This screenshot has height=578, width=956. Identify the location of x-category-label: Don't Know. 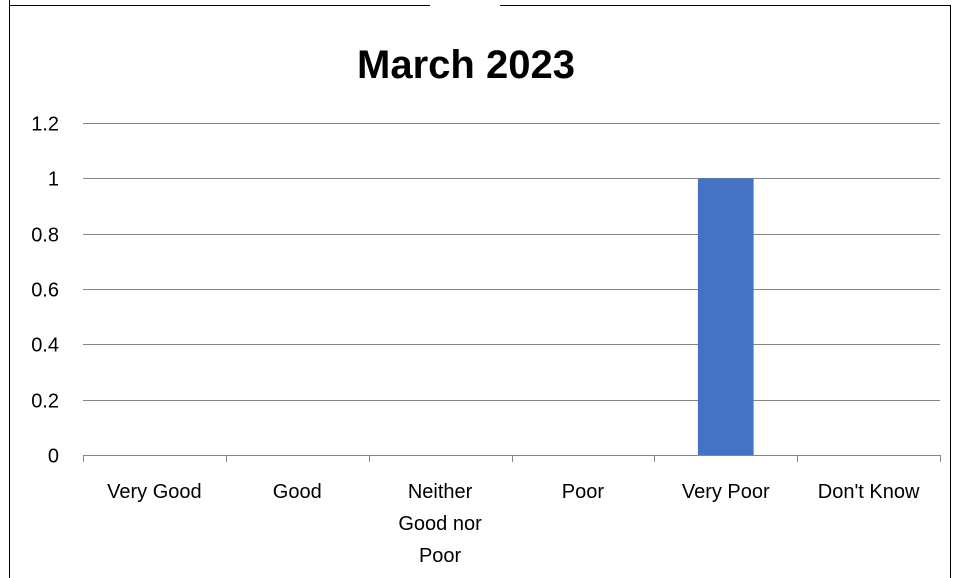
(869, 492).